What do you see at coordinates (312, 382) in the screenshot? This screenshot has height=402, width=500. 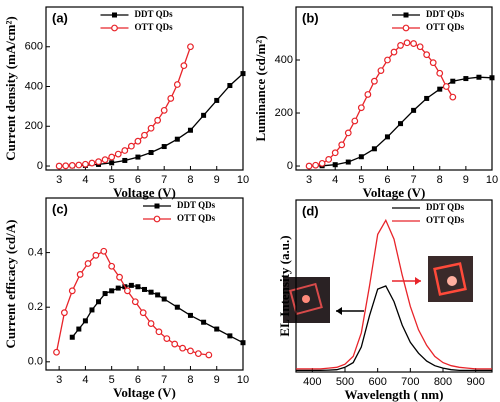 I see `x-tick-label: 400` at bounding box center [312, 382].